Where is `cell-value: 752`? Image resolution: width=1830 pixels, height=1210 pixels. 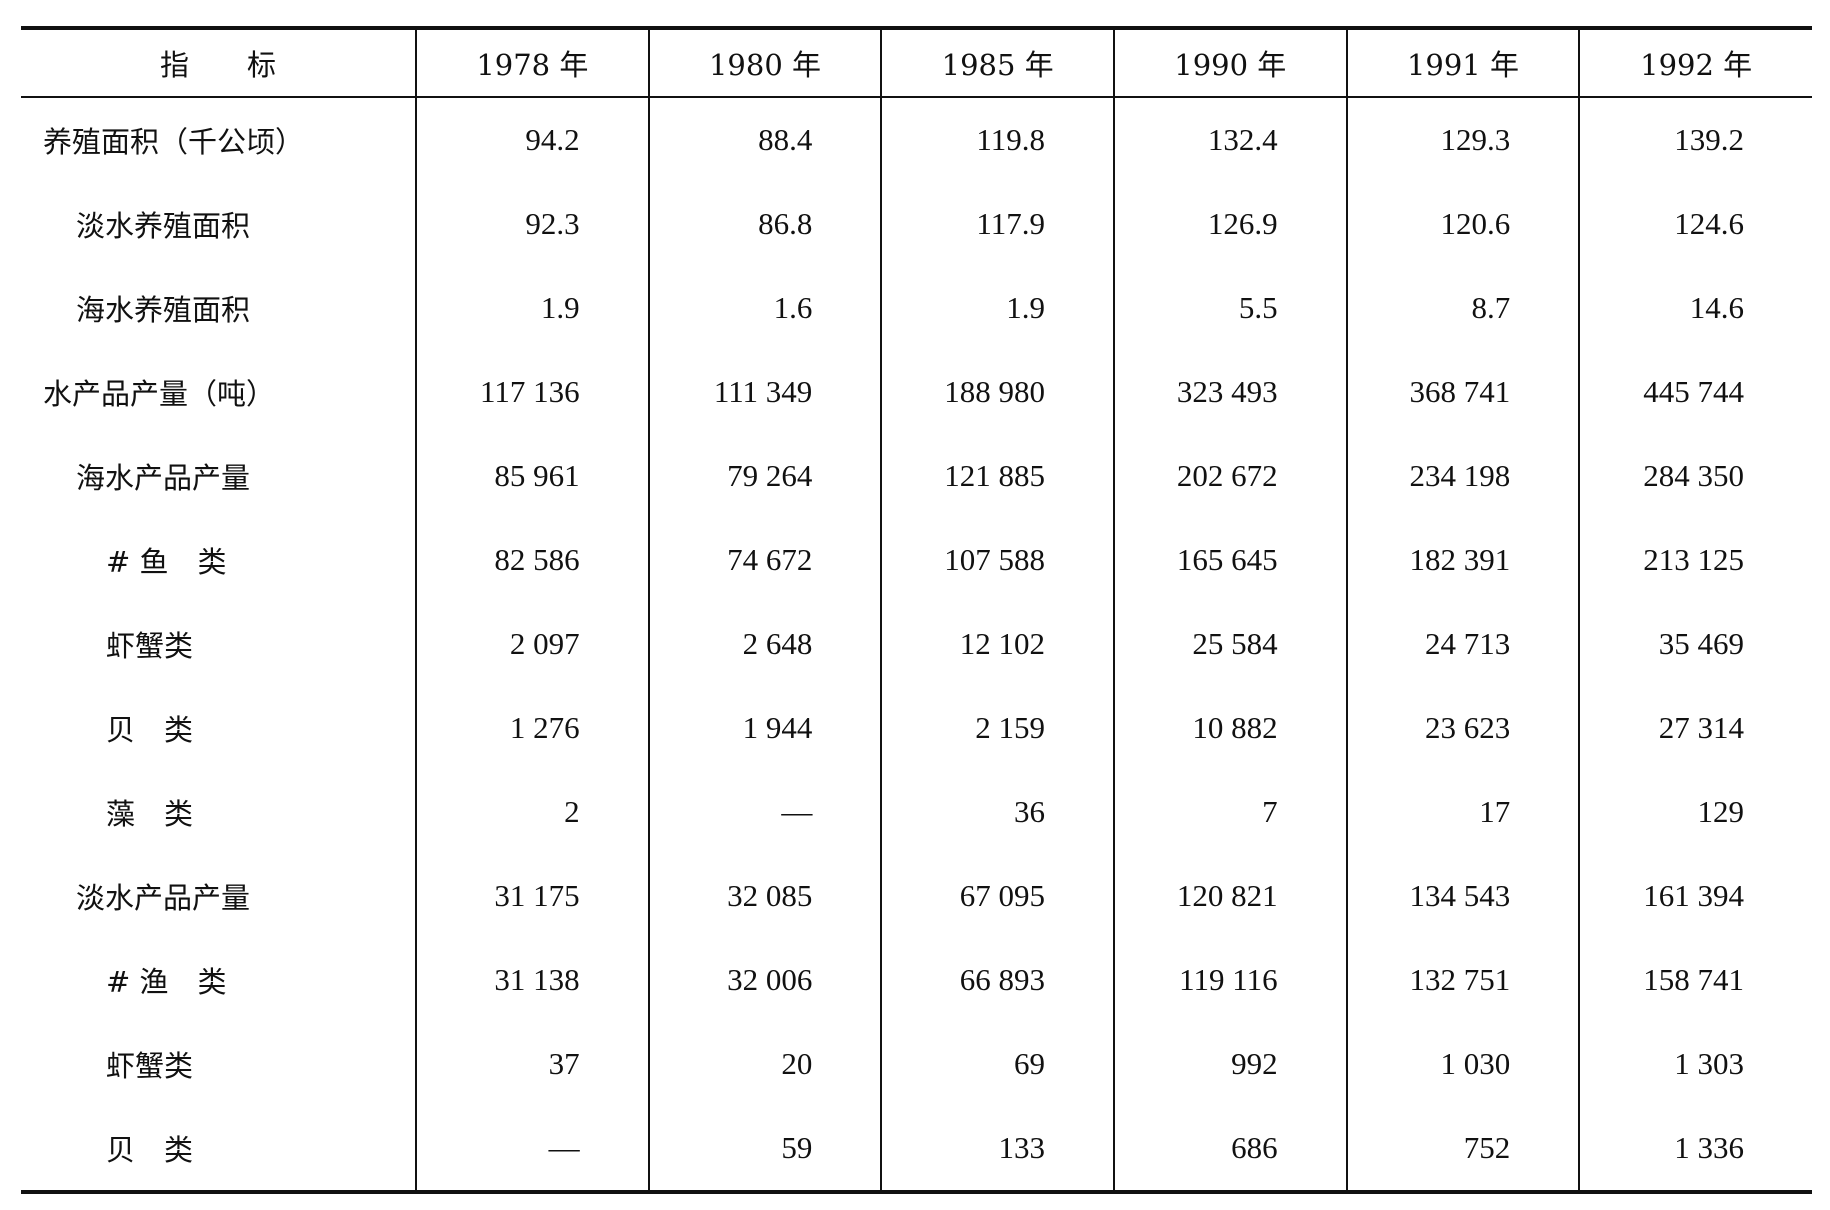 cell-value: 752 is located at coordinates (1462, 1149).